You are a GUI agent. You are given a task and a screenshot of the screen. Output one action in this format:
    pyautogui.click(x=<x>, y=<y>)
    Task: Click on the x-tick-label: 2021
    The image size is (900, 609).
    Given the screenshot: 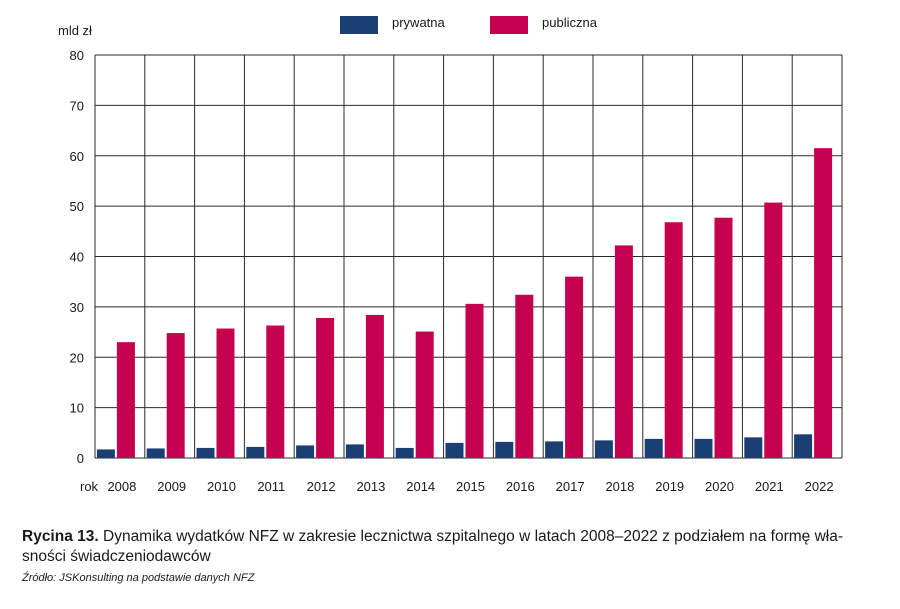 What is the action you would take?
    pyautogui.click(x=769, y=486)
    